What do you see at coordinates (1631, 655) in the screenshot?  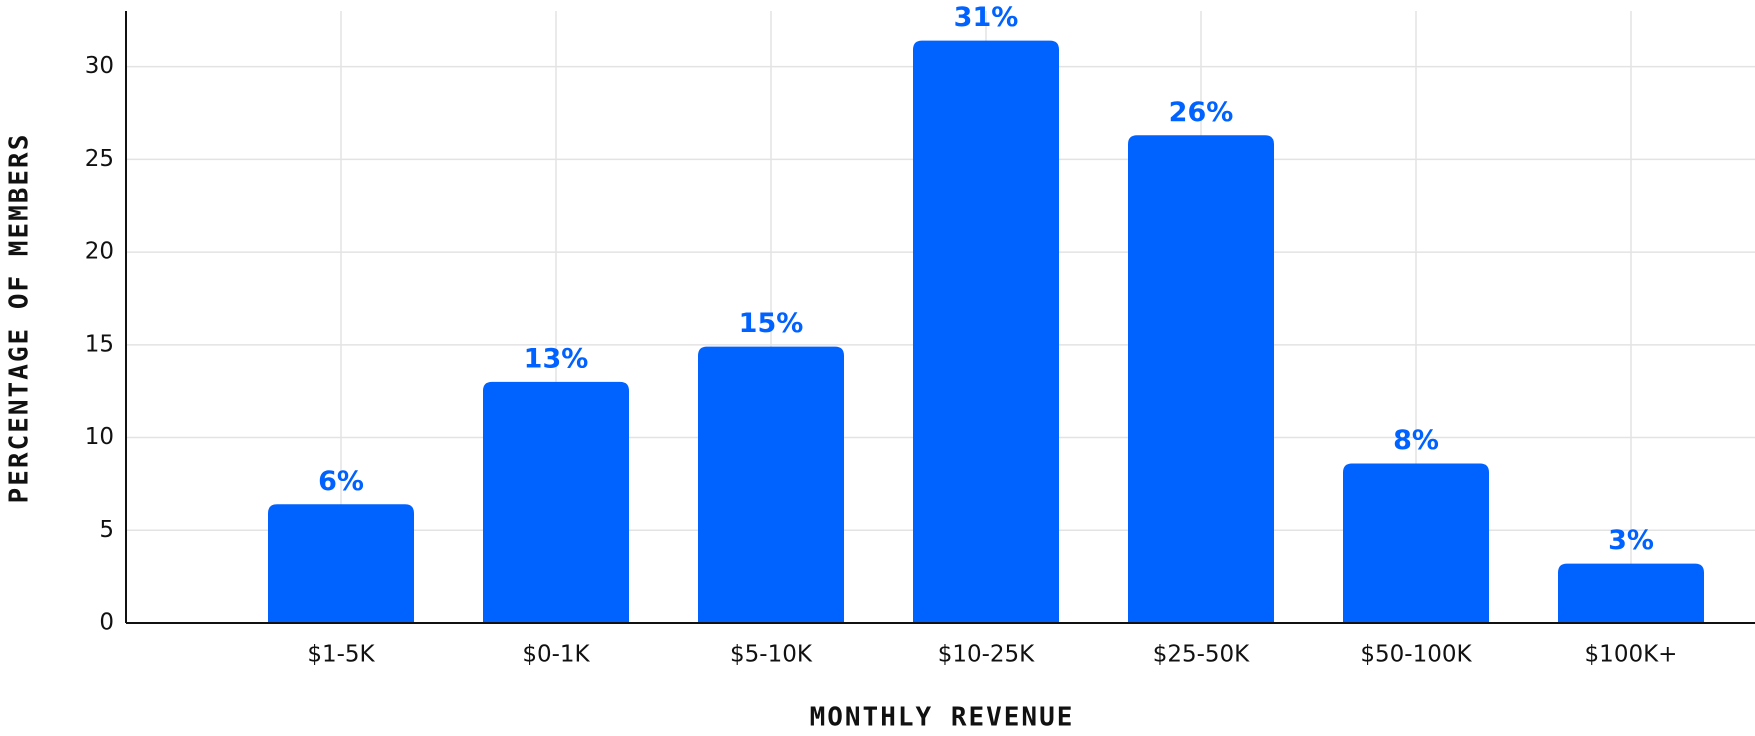 I see `x-tick-label: $100K+` at bounding box center [1631, 655].